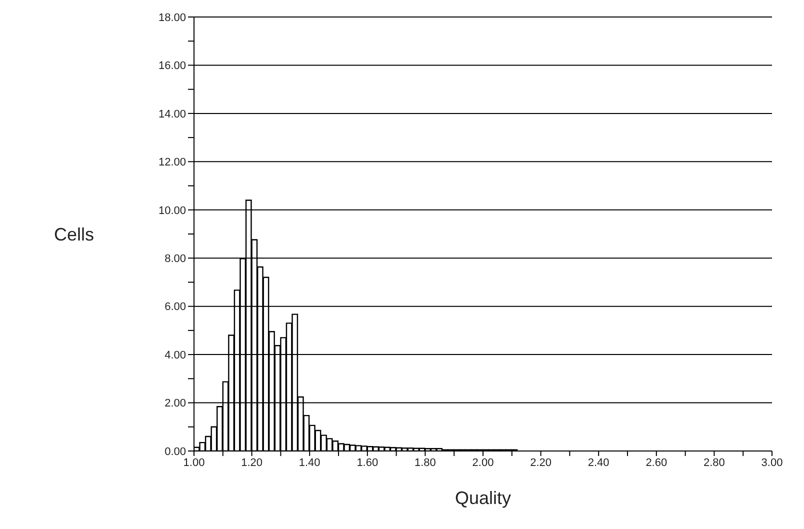  Describe the element at coordinates (175, 259) in the screenshot. I see `y-tick-label: 8.00` at that location.